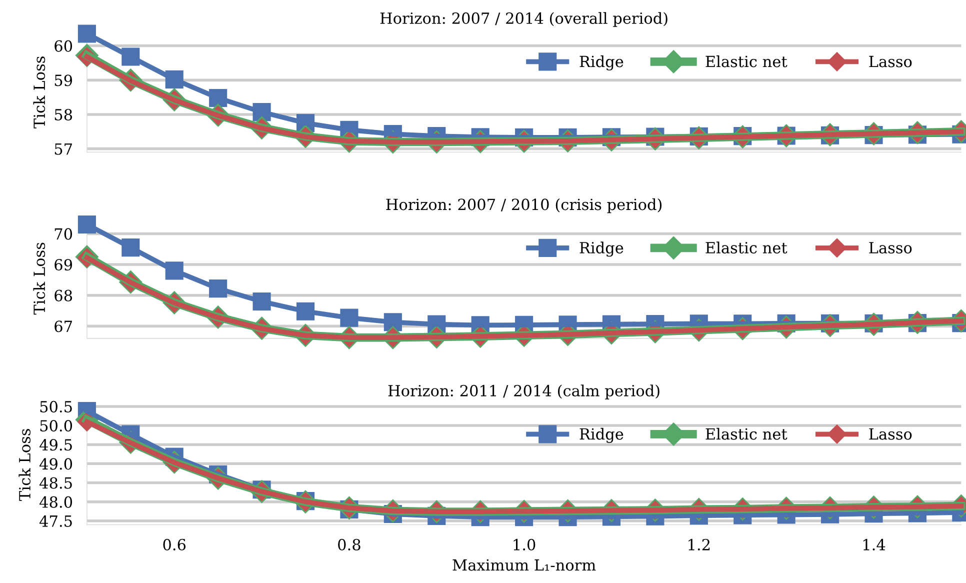  What do you see at coordinates (63, 149) in the screenshot?
I see `y-tick-label: 57` at bounding box center [63, 149].